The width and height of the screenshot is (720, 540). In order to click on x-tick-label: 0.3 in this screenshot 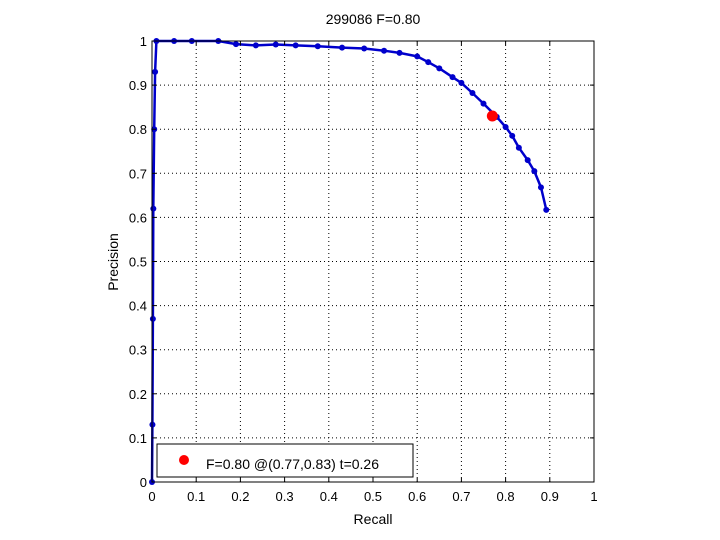, I will do `click(285, 496)`.